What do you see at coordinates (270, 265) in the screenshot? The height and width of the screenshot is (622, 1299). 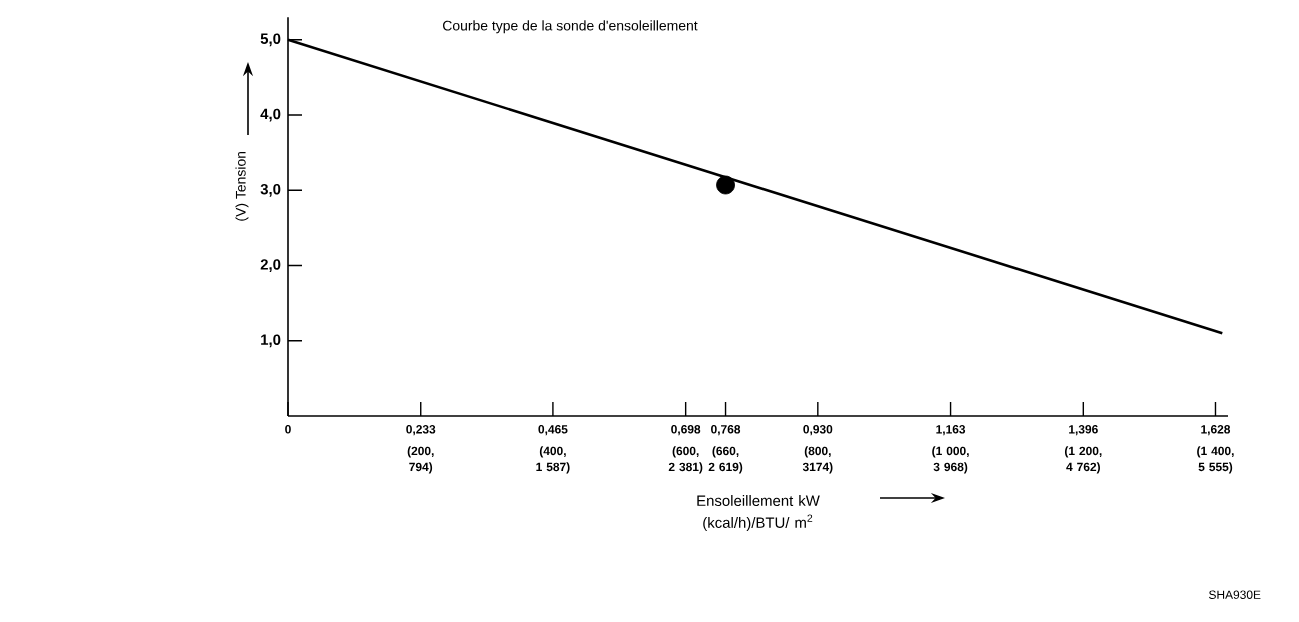 I see `y-tick-label: 2,0` at bounding box center [270, 265].